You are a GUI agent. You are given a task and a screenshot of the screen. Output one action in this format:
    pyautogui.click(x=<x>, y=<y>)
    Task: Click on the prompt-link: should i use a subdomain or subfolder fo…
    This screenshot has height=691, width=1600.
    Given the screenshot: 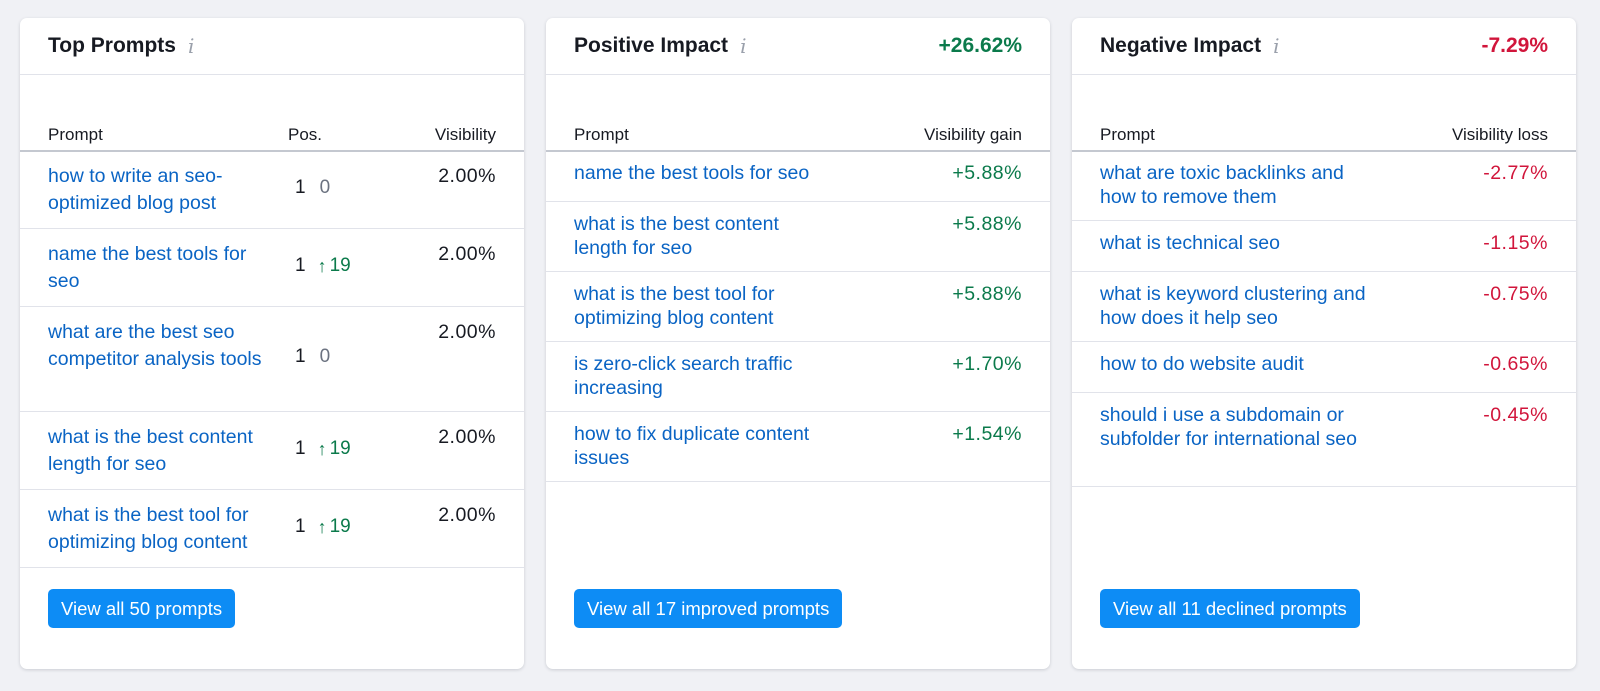 What is the action you would take?
    pyautogui.click(x=1228, y=427)
    